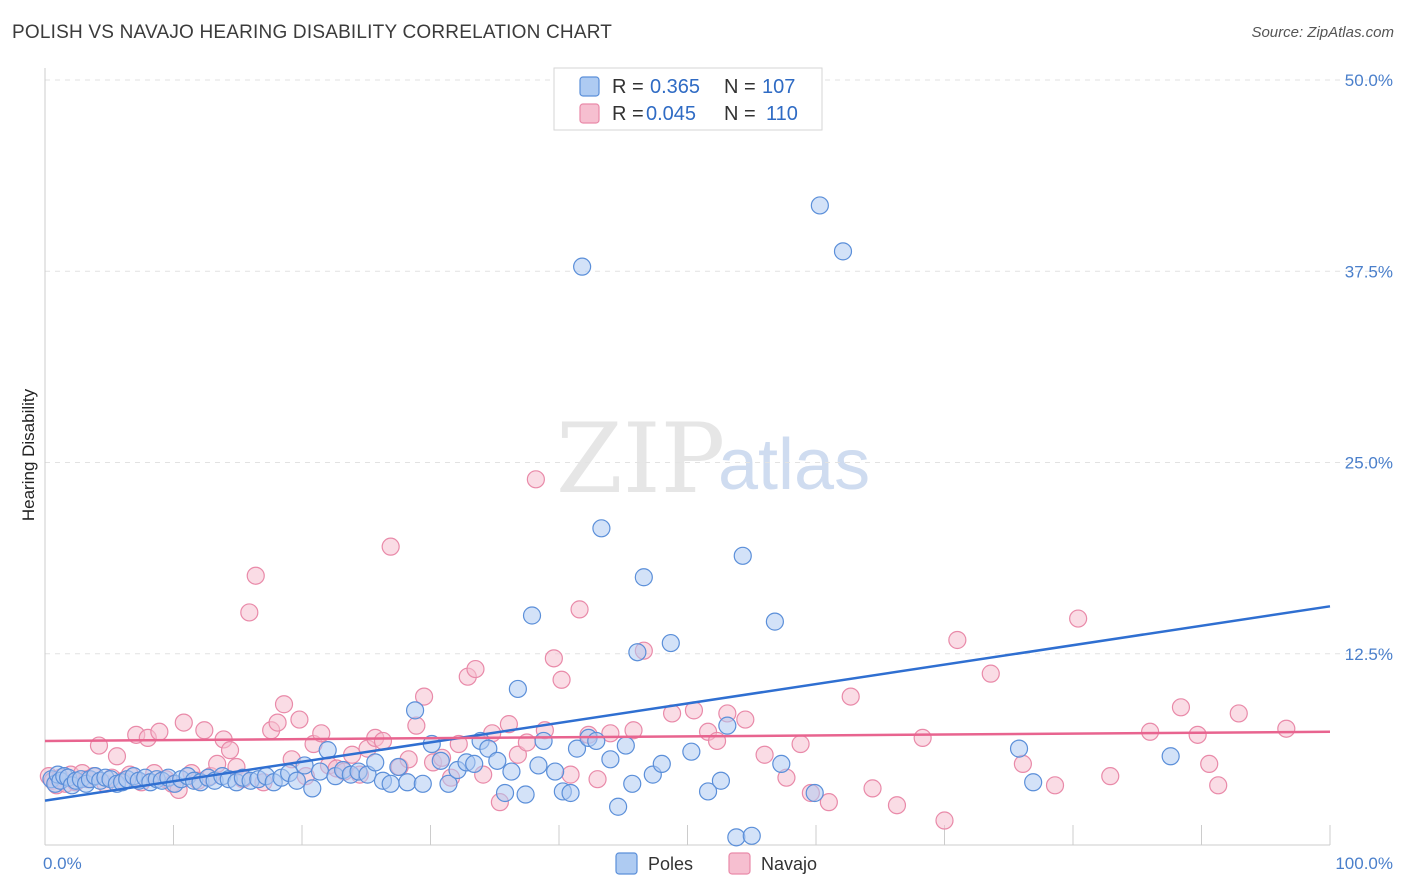  Describe the element at coordinates (1369, 367) in the screenshot. I see `y-tick-labels: 12.5% 25.0% 37.5% 50.0%` at that location.